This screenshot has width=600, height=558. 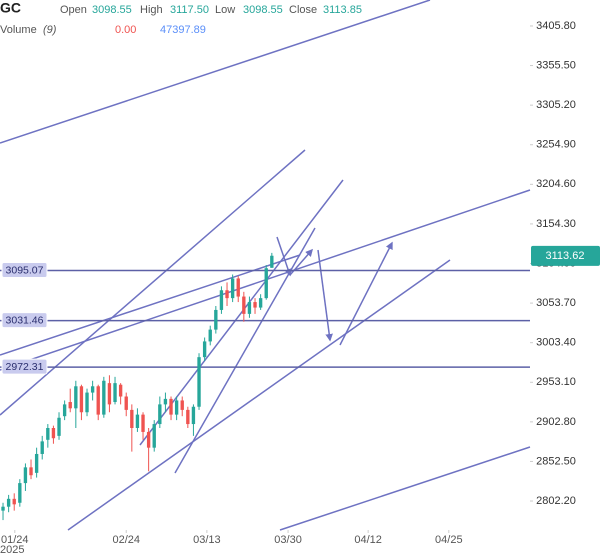 I want to click on legend-label: Volume, so click(x=18, y=30).